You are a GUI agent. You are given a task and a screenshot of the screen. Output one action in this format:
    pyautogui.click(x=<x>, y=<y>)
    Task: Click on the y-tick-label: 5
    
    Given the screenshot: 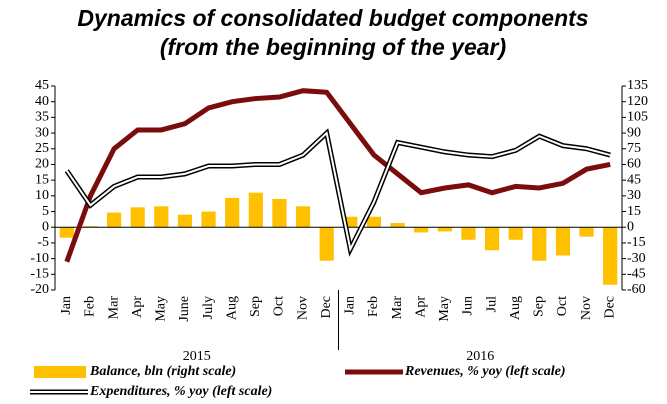 What is the action you would take?
    pyautogui.click(x=45, y=211)
    